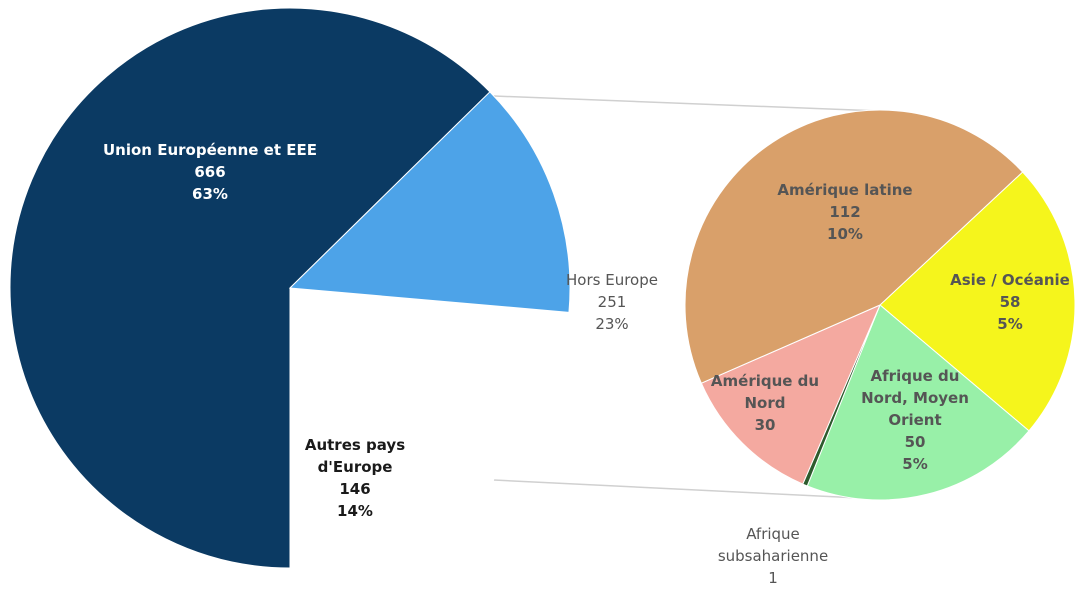 The height and width of the screenshot is (598, 1086). I want to click on slice-value: 251, so click(612, 302).